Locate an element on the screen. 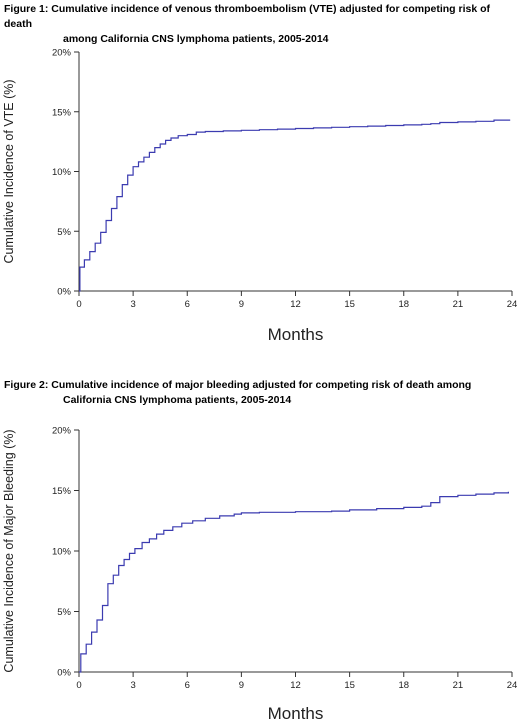 The height and width of the screenshot is (726, 520). vte-y-tick-label: 20% is located at coordinates (62, 53).